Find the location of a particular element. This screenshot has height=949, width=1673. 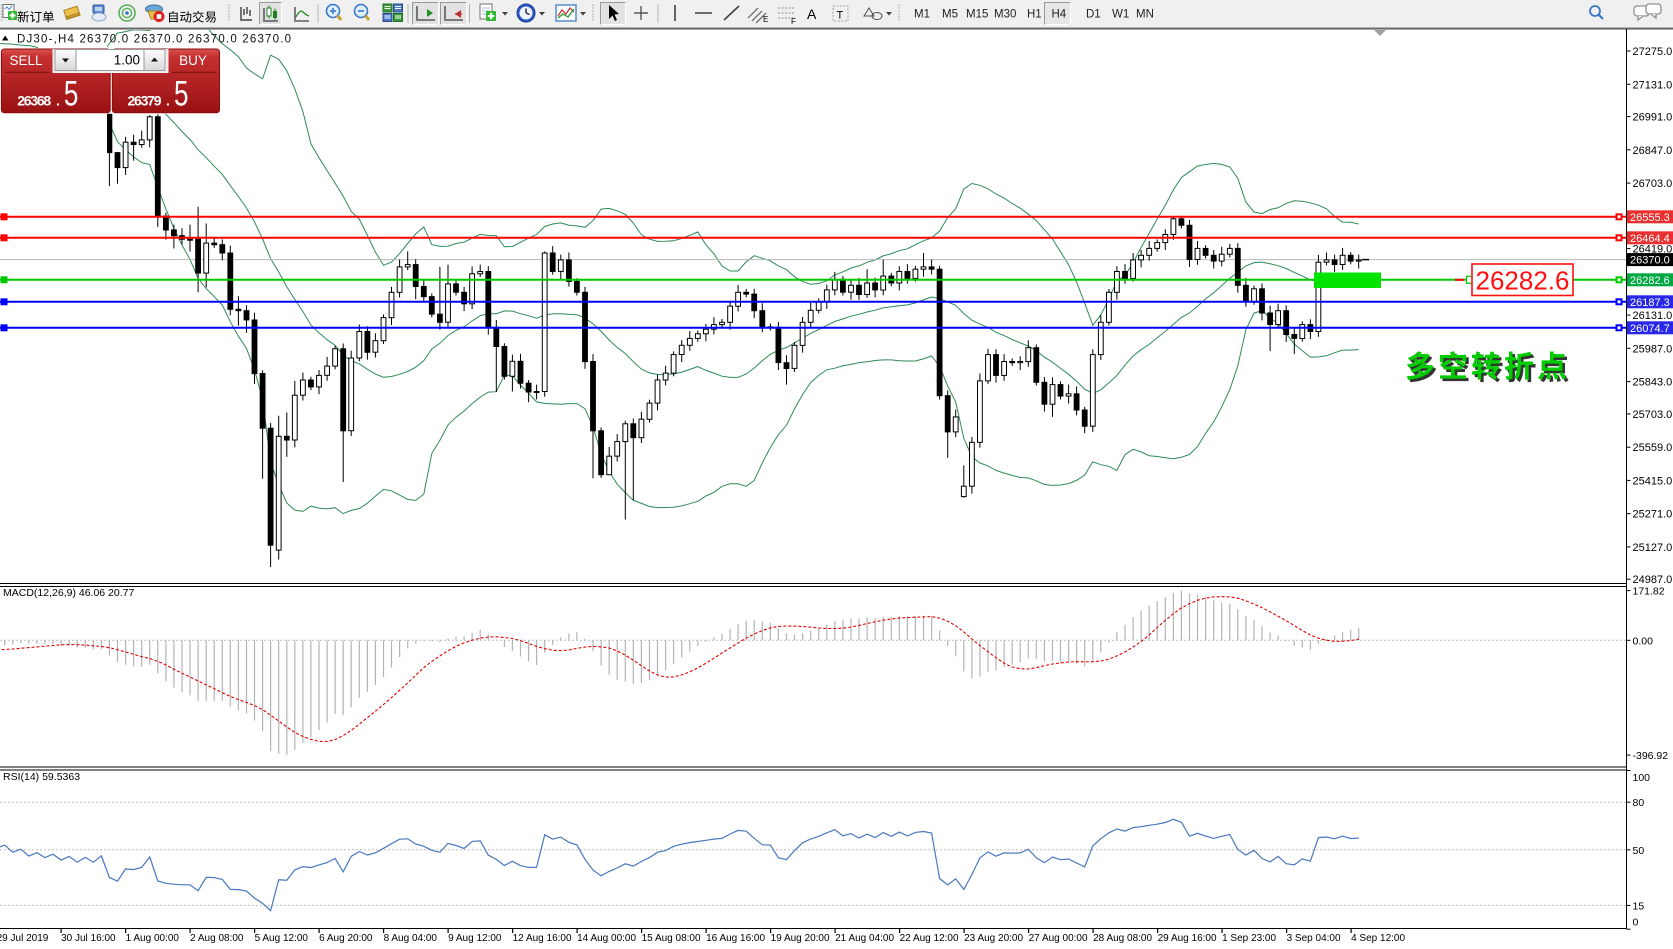

svg-text: 1 Aug 00:00 is located at coordinates (153, 938).